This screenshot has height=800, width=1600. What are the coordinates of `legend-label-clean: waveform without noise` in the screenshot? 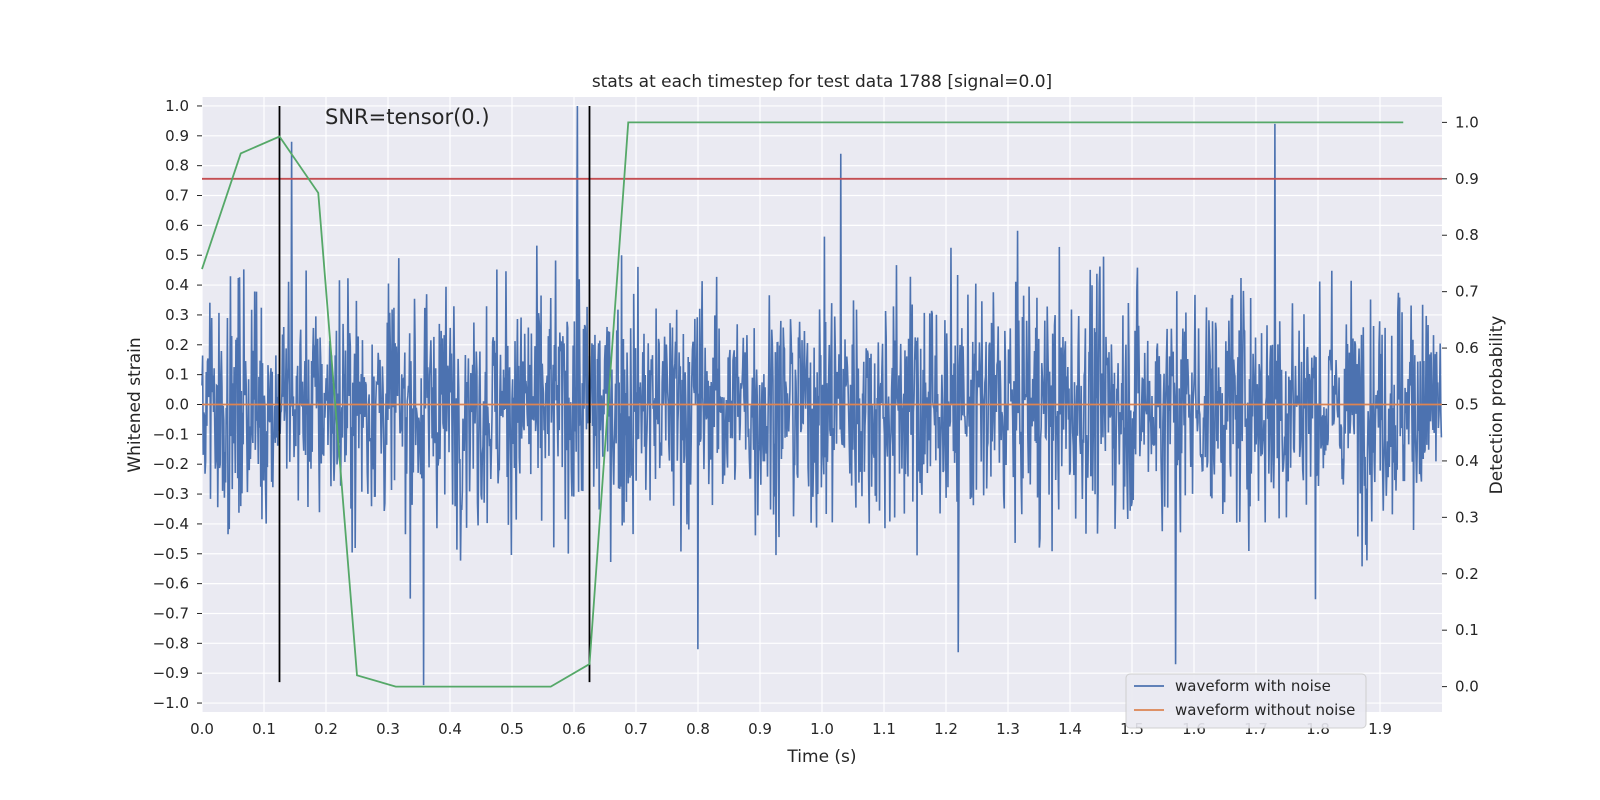 It's located at (1265, 710).